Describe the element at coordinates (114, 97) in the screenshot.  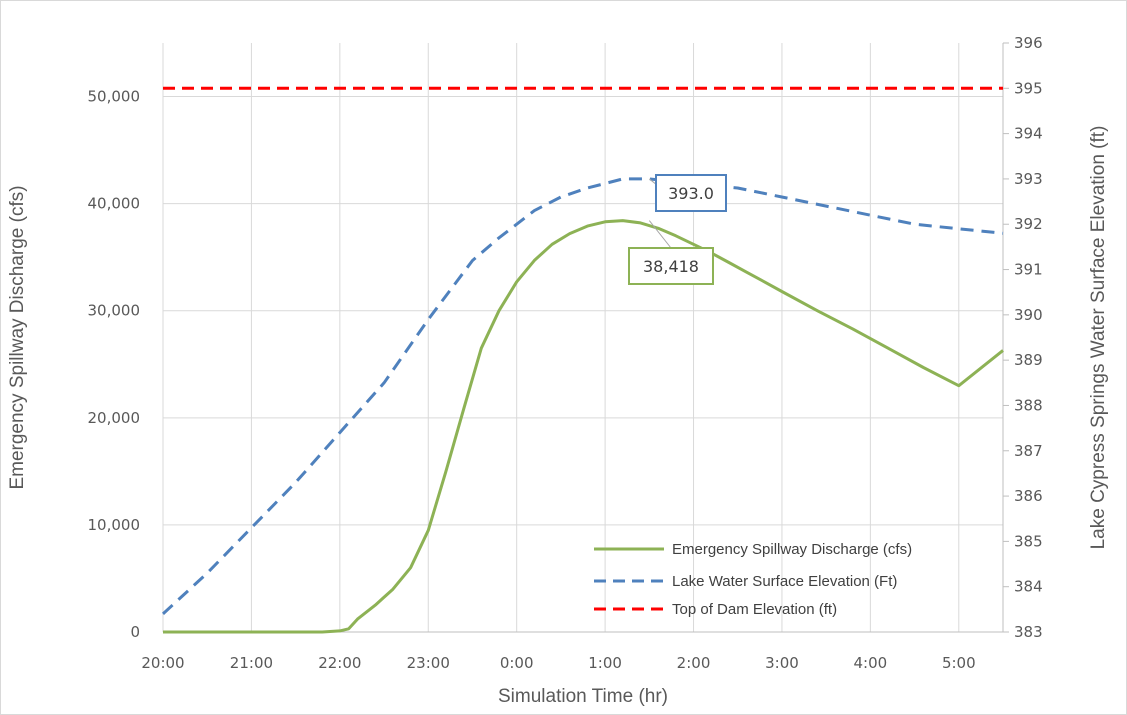
I see `y-tick-label: 50,000` at that location.